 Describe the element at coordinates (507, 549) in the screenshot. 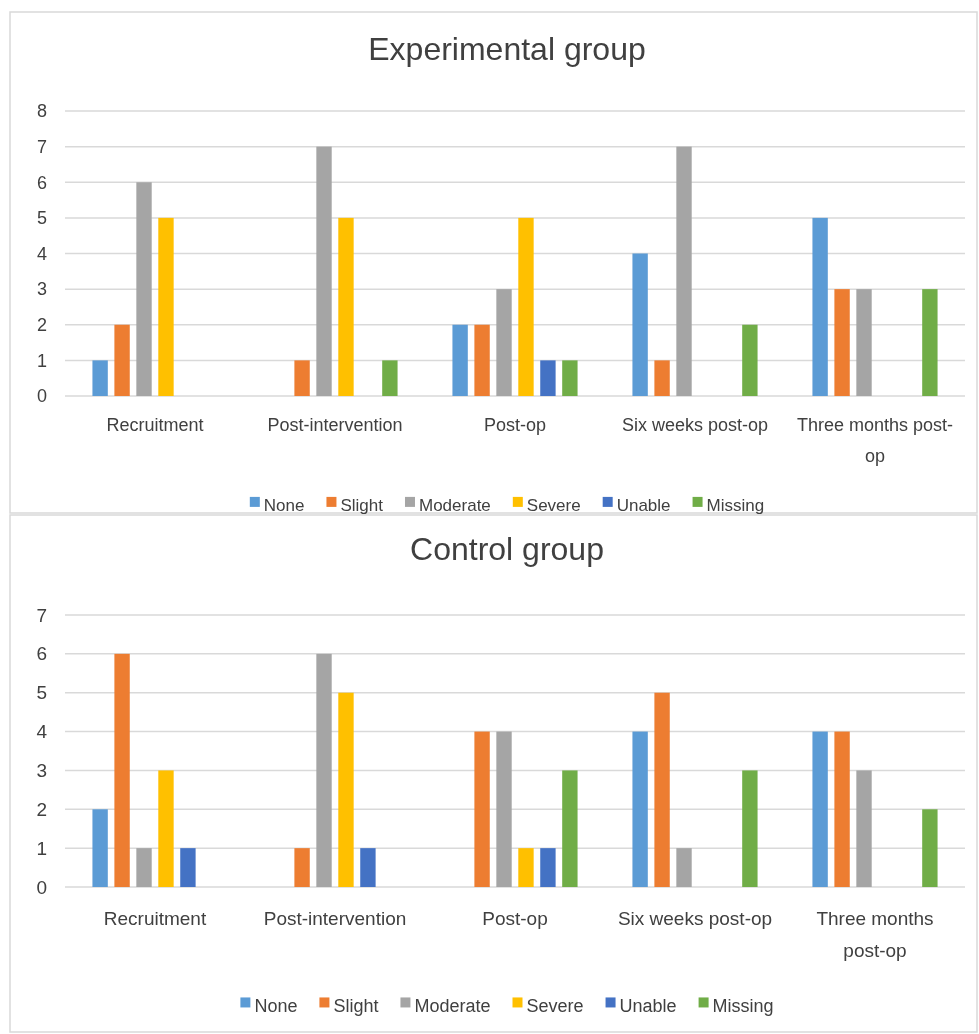

I see `chart-title: Control group` at that location.